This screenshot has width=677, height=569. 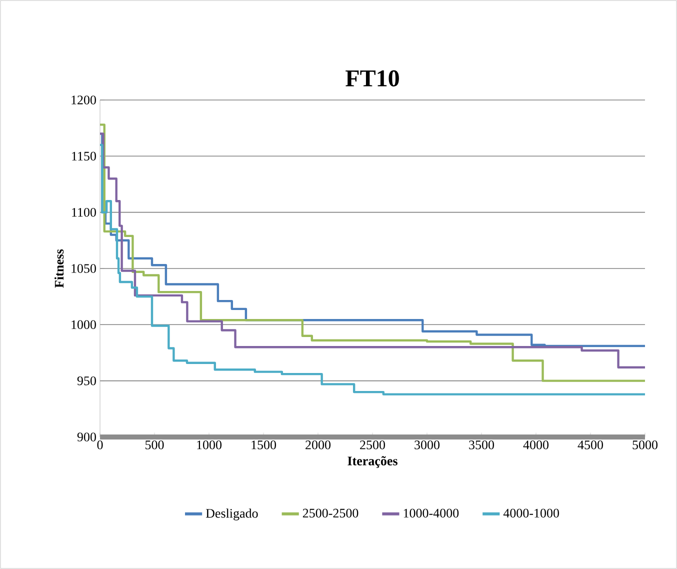 I want to click on x-tick-label: 3000, so click(x=427, y=445).